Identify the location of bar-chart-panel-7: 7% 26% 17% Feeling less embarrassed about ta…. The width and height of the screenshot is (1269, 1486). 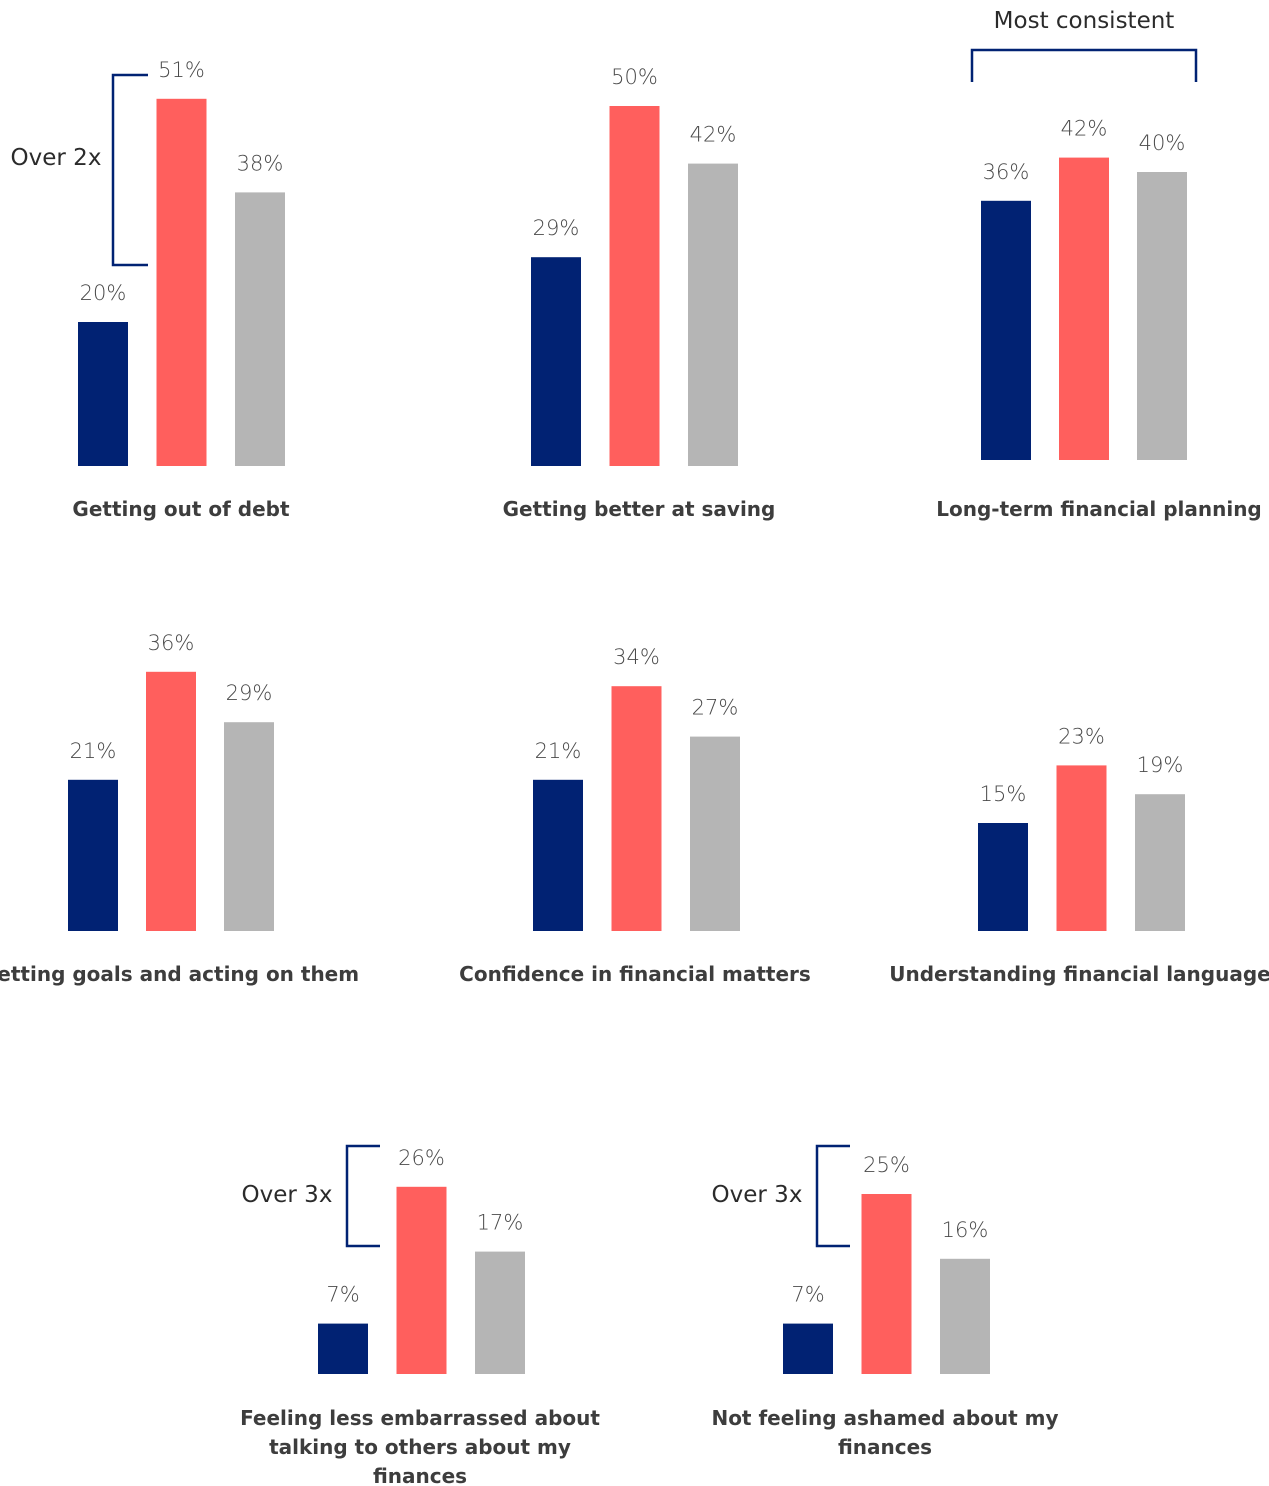
(420, 1316).